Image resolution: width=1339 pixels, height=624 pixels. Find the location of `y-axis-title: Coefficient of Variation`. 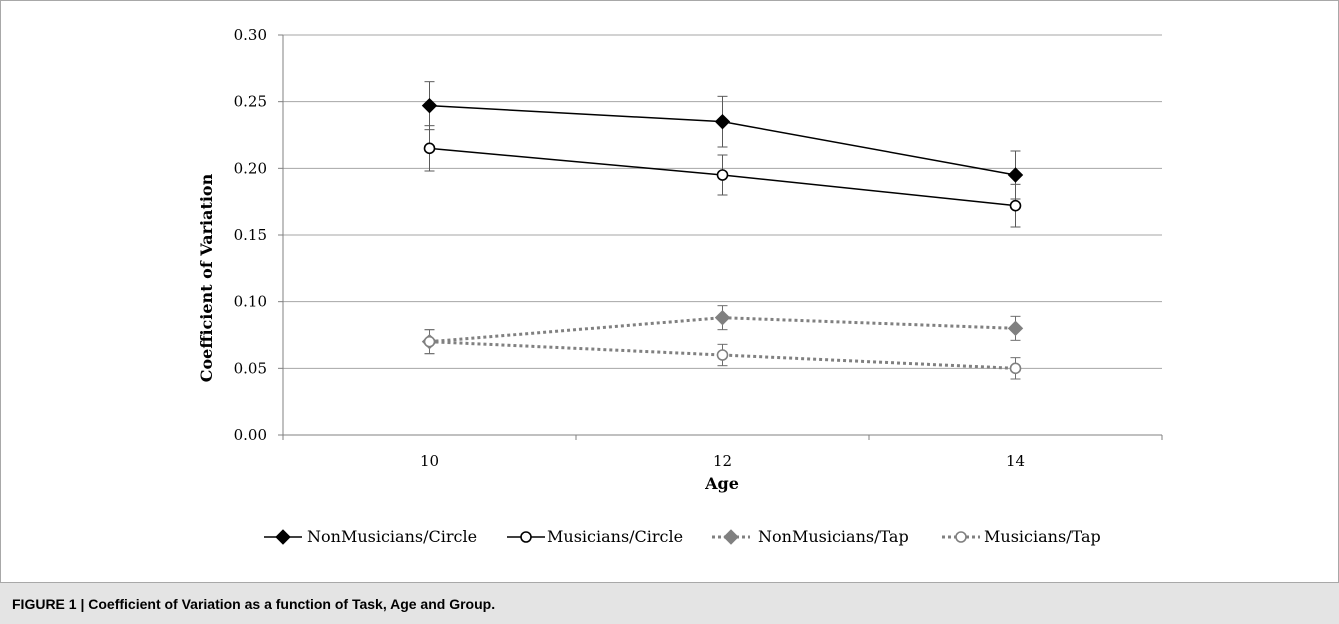

y-axis-title: Coefficient of Variation is located at coordinates (206, 277).